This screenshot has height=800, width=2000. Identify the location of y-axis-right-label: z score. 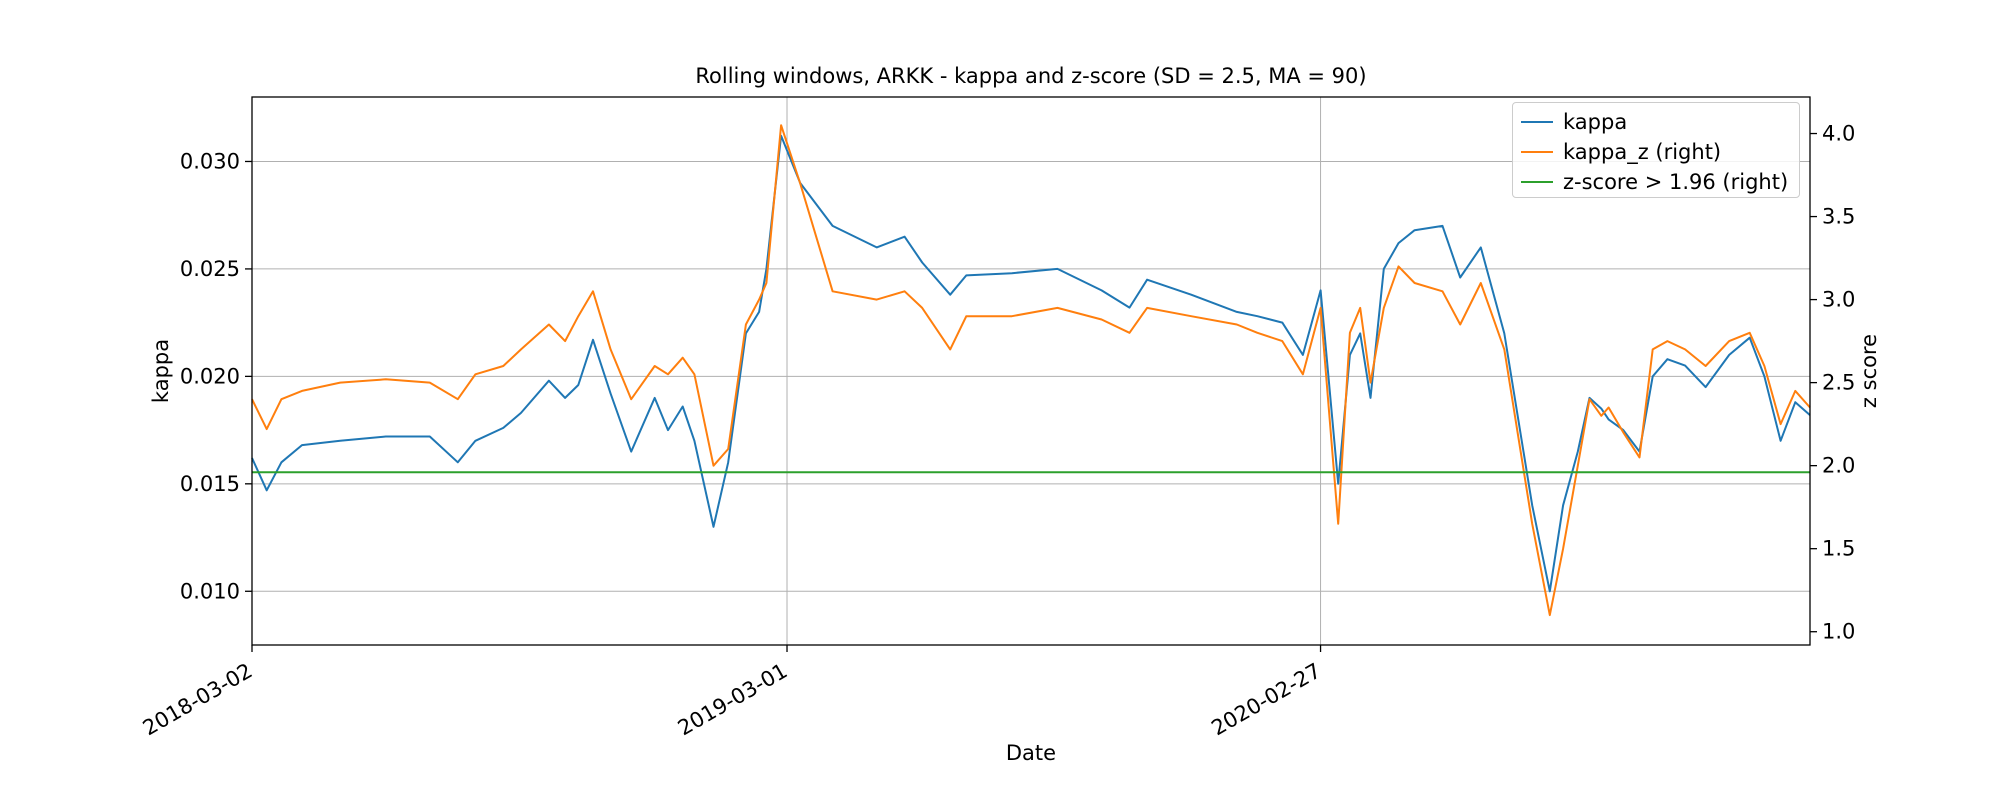
(1869, 371).